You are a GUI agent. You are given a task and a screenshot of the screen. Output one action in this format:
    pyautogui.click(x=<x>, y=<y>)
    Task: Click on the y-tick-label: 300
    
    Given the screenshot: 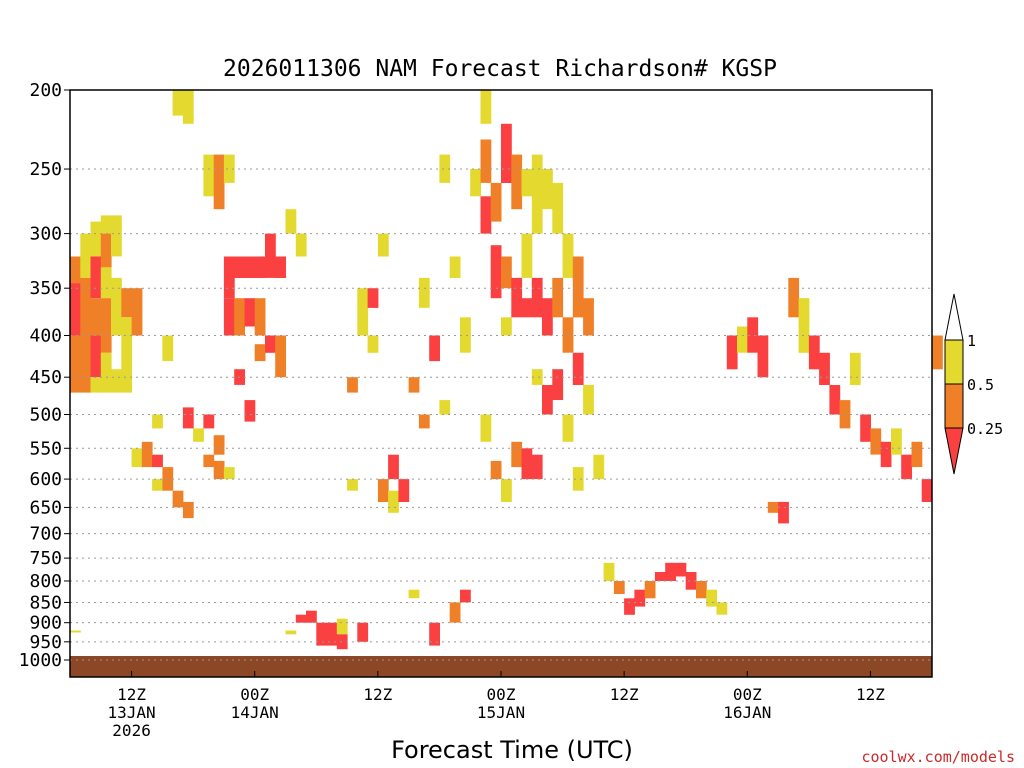 What is the action you would take?
    pyautogui.click(x=45, y=234)
    